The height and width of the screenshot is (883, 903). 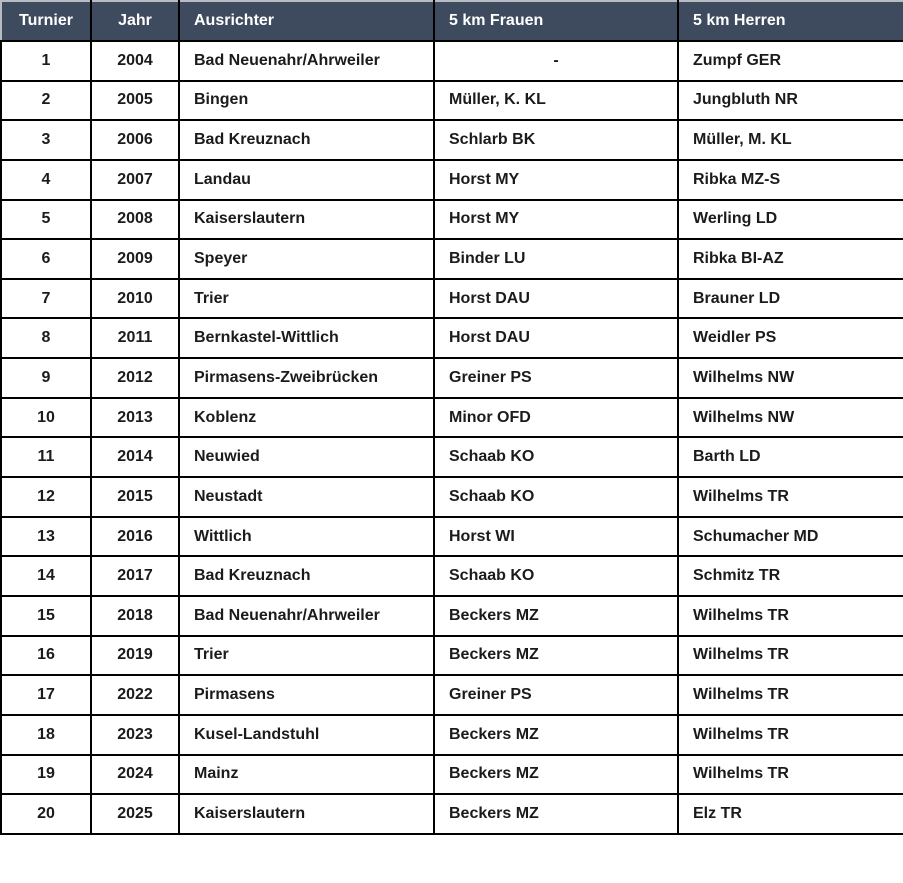 What do you see at coordinates (46, 497) in the screenshot?
I see `cell-turnier: 12` at bounding box center [46, 497].